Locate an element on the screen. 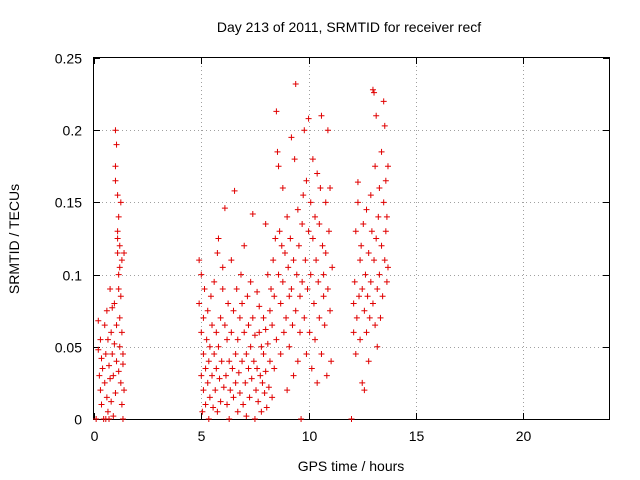 The height and width of the screenshot is (480, 640). y-tick-label: 0.05 is located at coordinates (68, 348).